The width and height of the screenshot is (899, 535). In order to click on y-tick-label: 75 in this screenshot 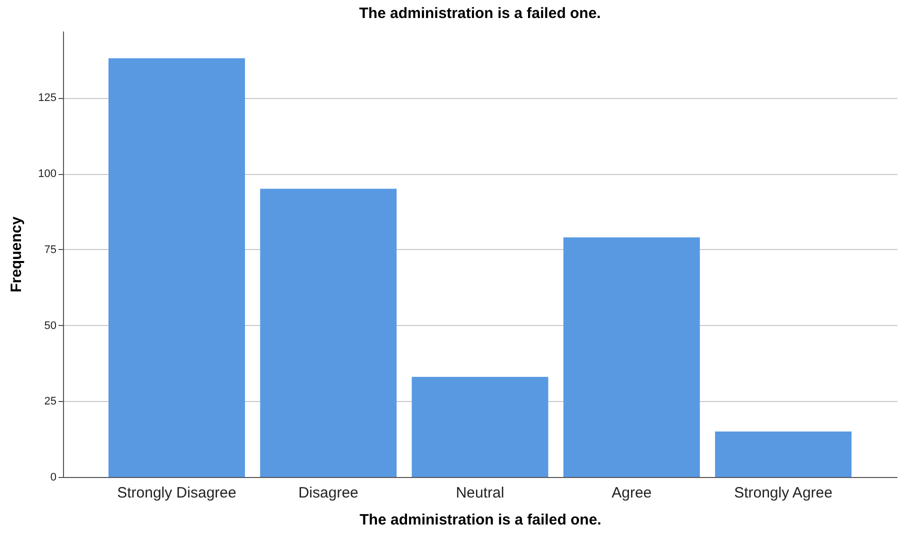, I will do `click(50, 250)`.